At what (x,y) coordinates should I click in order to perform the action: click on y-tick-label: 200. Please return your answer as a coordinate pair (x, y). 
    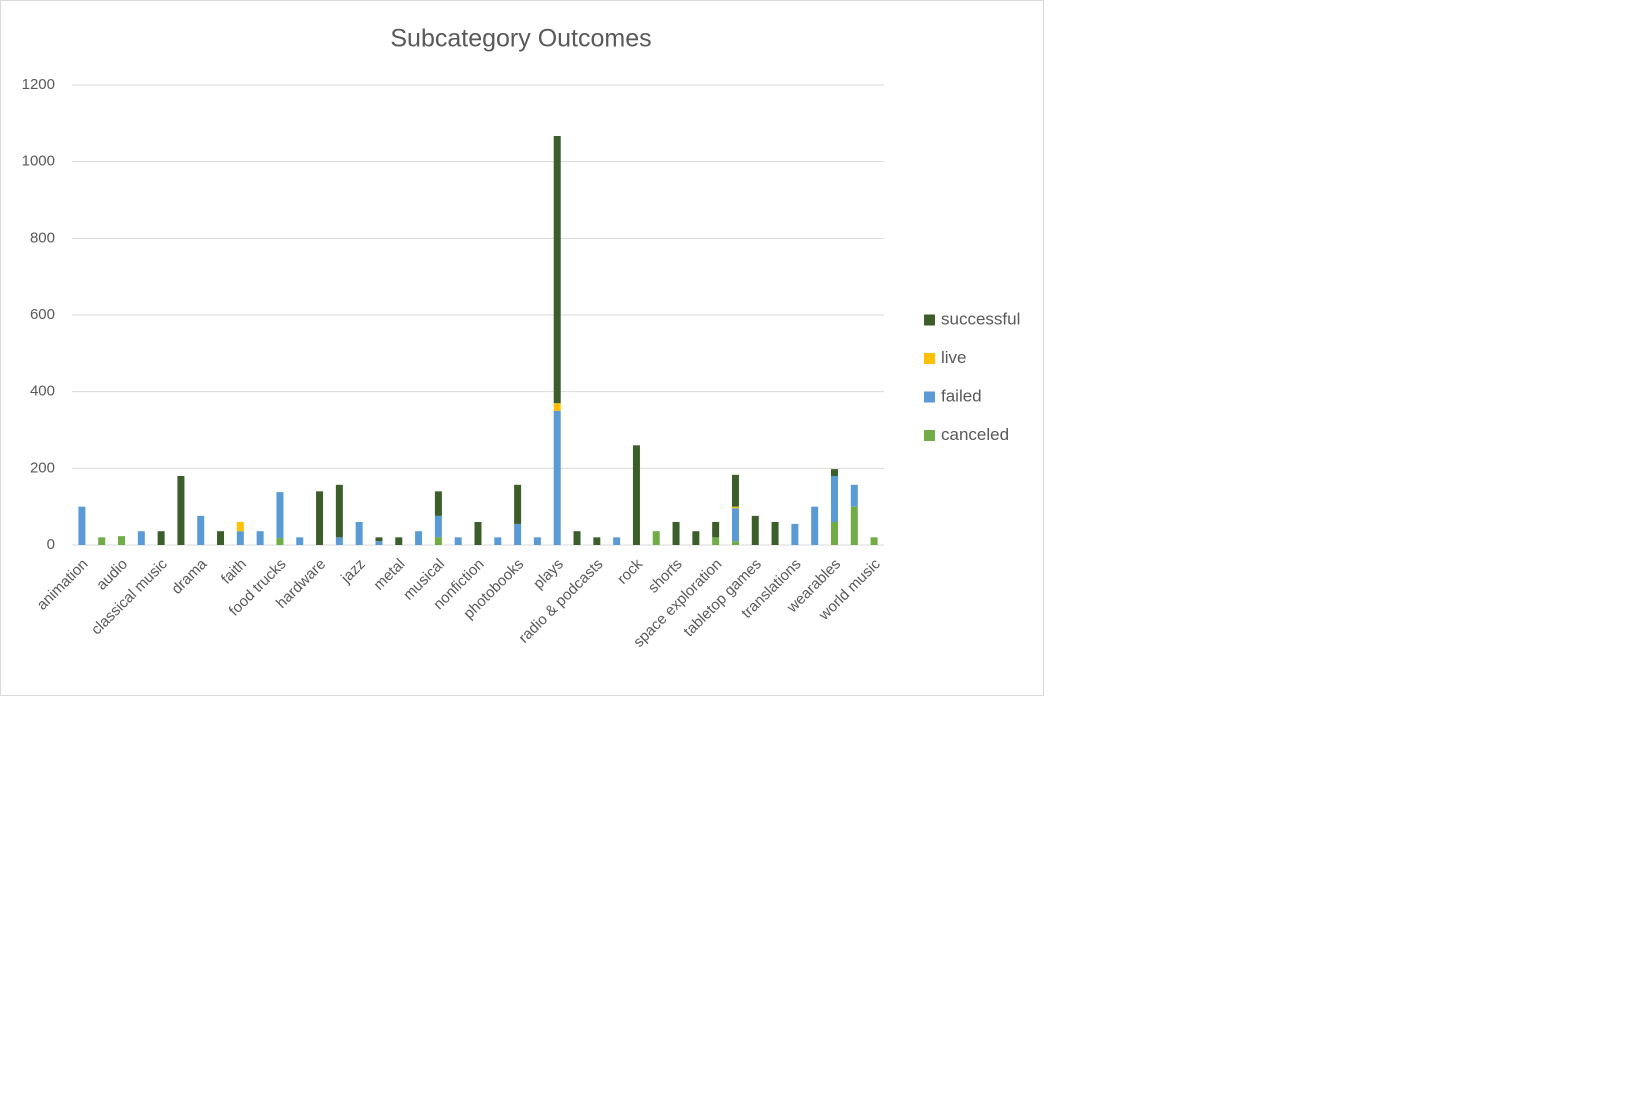
    Looking at the image, I should click on (42, 467).